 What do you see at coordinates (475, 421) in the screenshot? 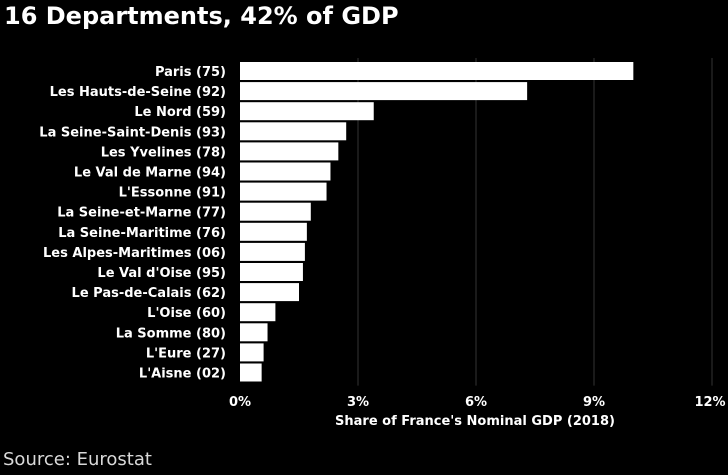
I see `x-axis-label: Share of France's Nominal GDP (2018)` at bounding box center [475, 421].